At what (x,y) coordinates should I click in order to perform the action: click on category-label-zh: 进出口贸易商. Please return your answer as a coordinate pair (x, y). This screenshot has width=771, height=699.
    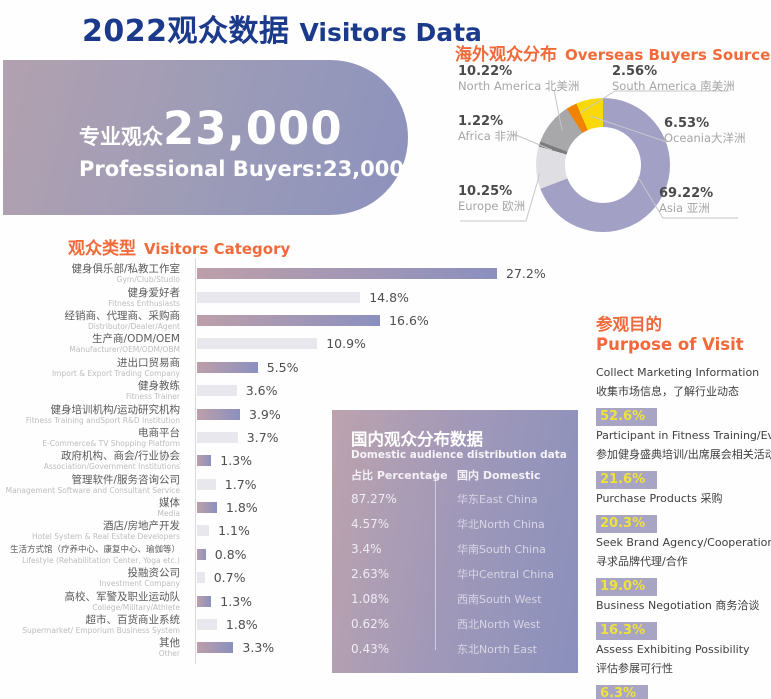
    Looking at the image, I should click on (148, 362).